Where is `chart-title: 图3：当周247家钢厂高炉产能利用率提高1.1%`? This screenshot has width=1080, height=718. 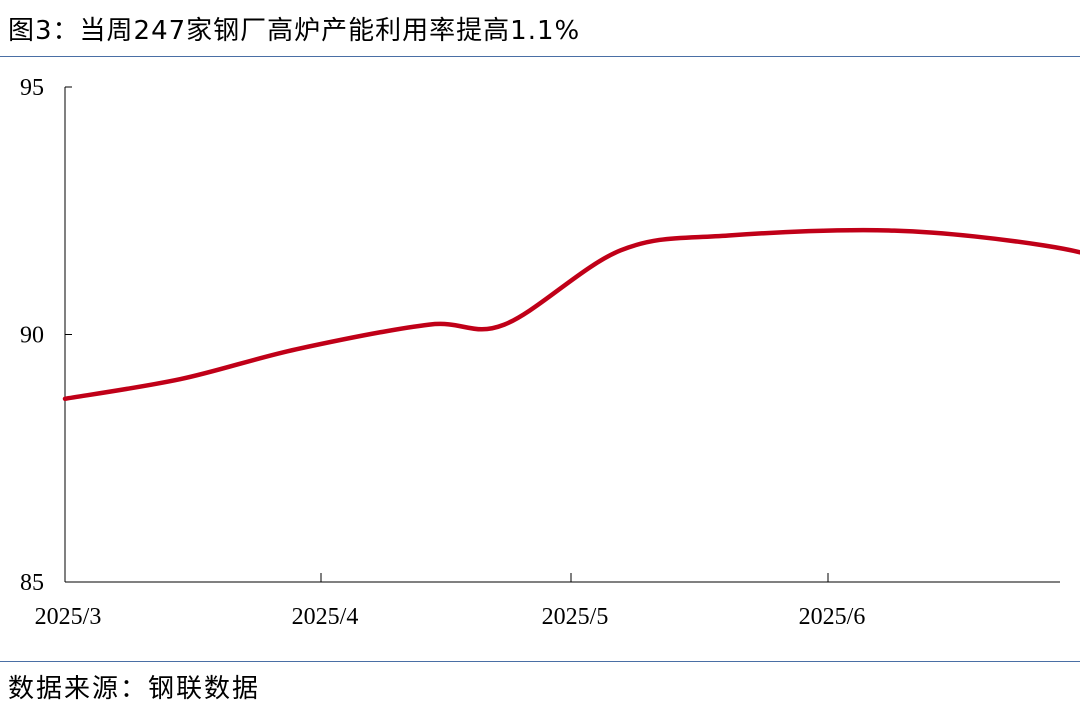
chart-title: 图3：当周247家钢厂高炉产能利用率提高1.1% is located at coordinates (294, 31).